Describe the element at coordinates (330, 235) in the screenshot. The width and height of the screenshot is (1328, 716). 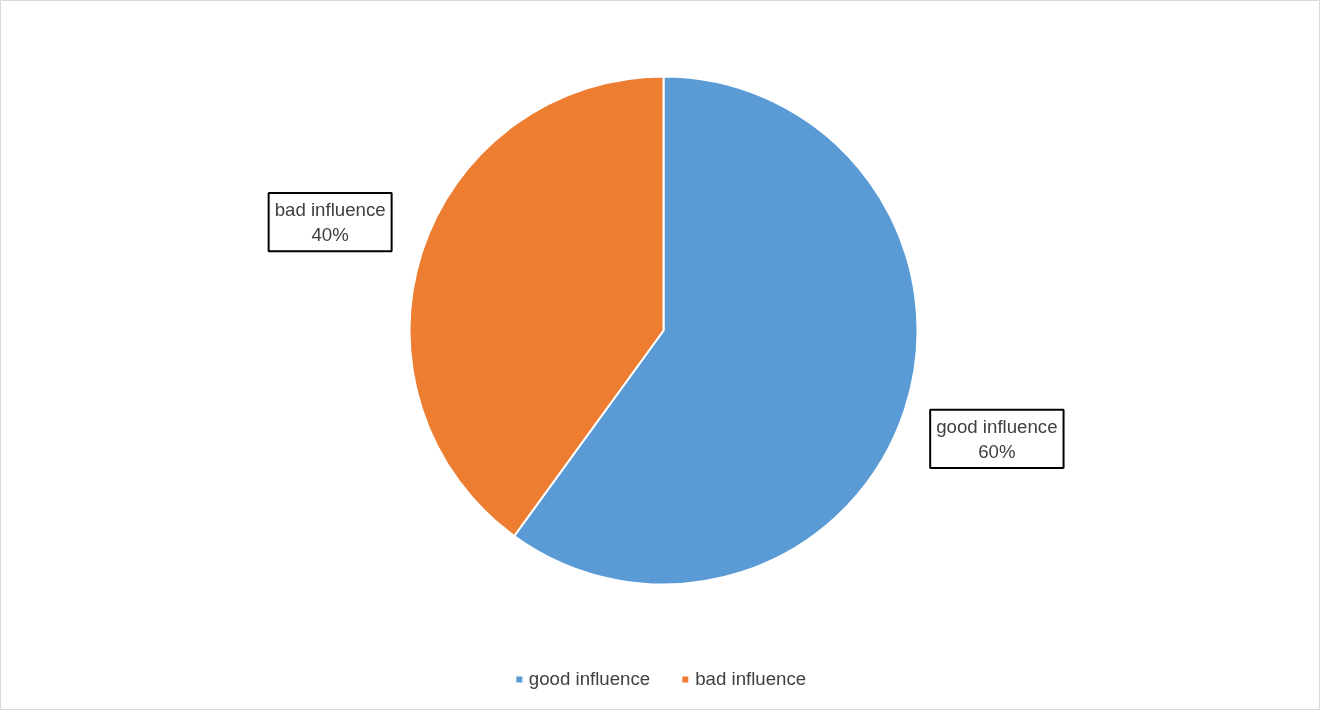
I see `data-label: 40%` at that location.